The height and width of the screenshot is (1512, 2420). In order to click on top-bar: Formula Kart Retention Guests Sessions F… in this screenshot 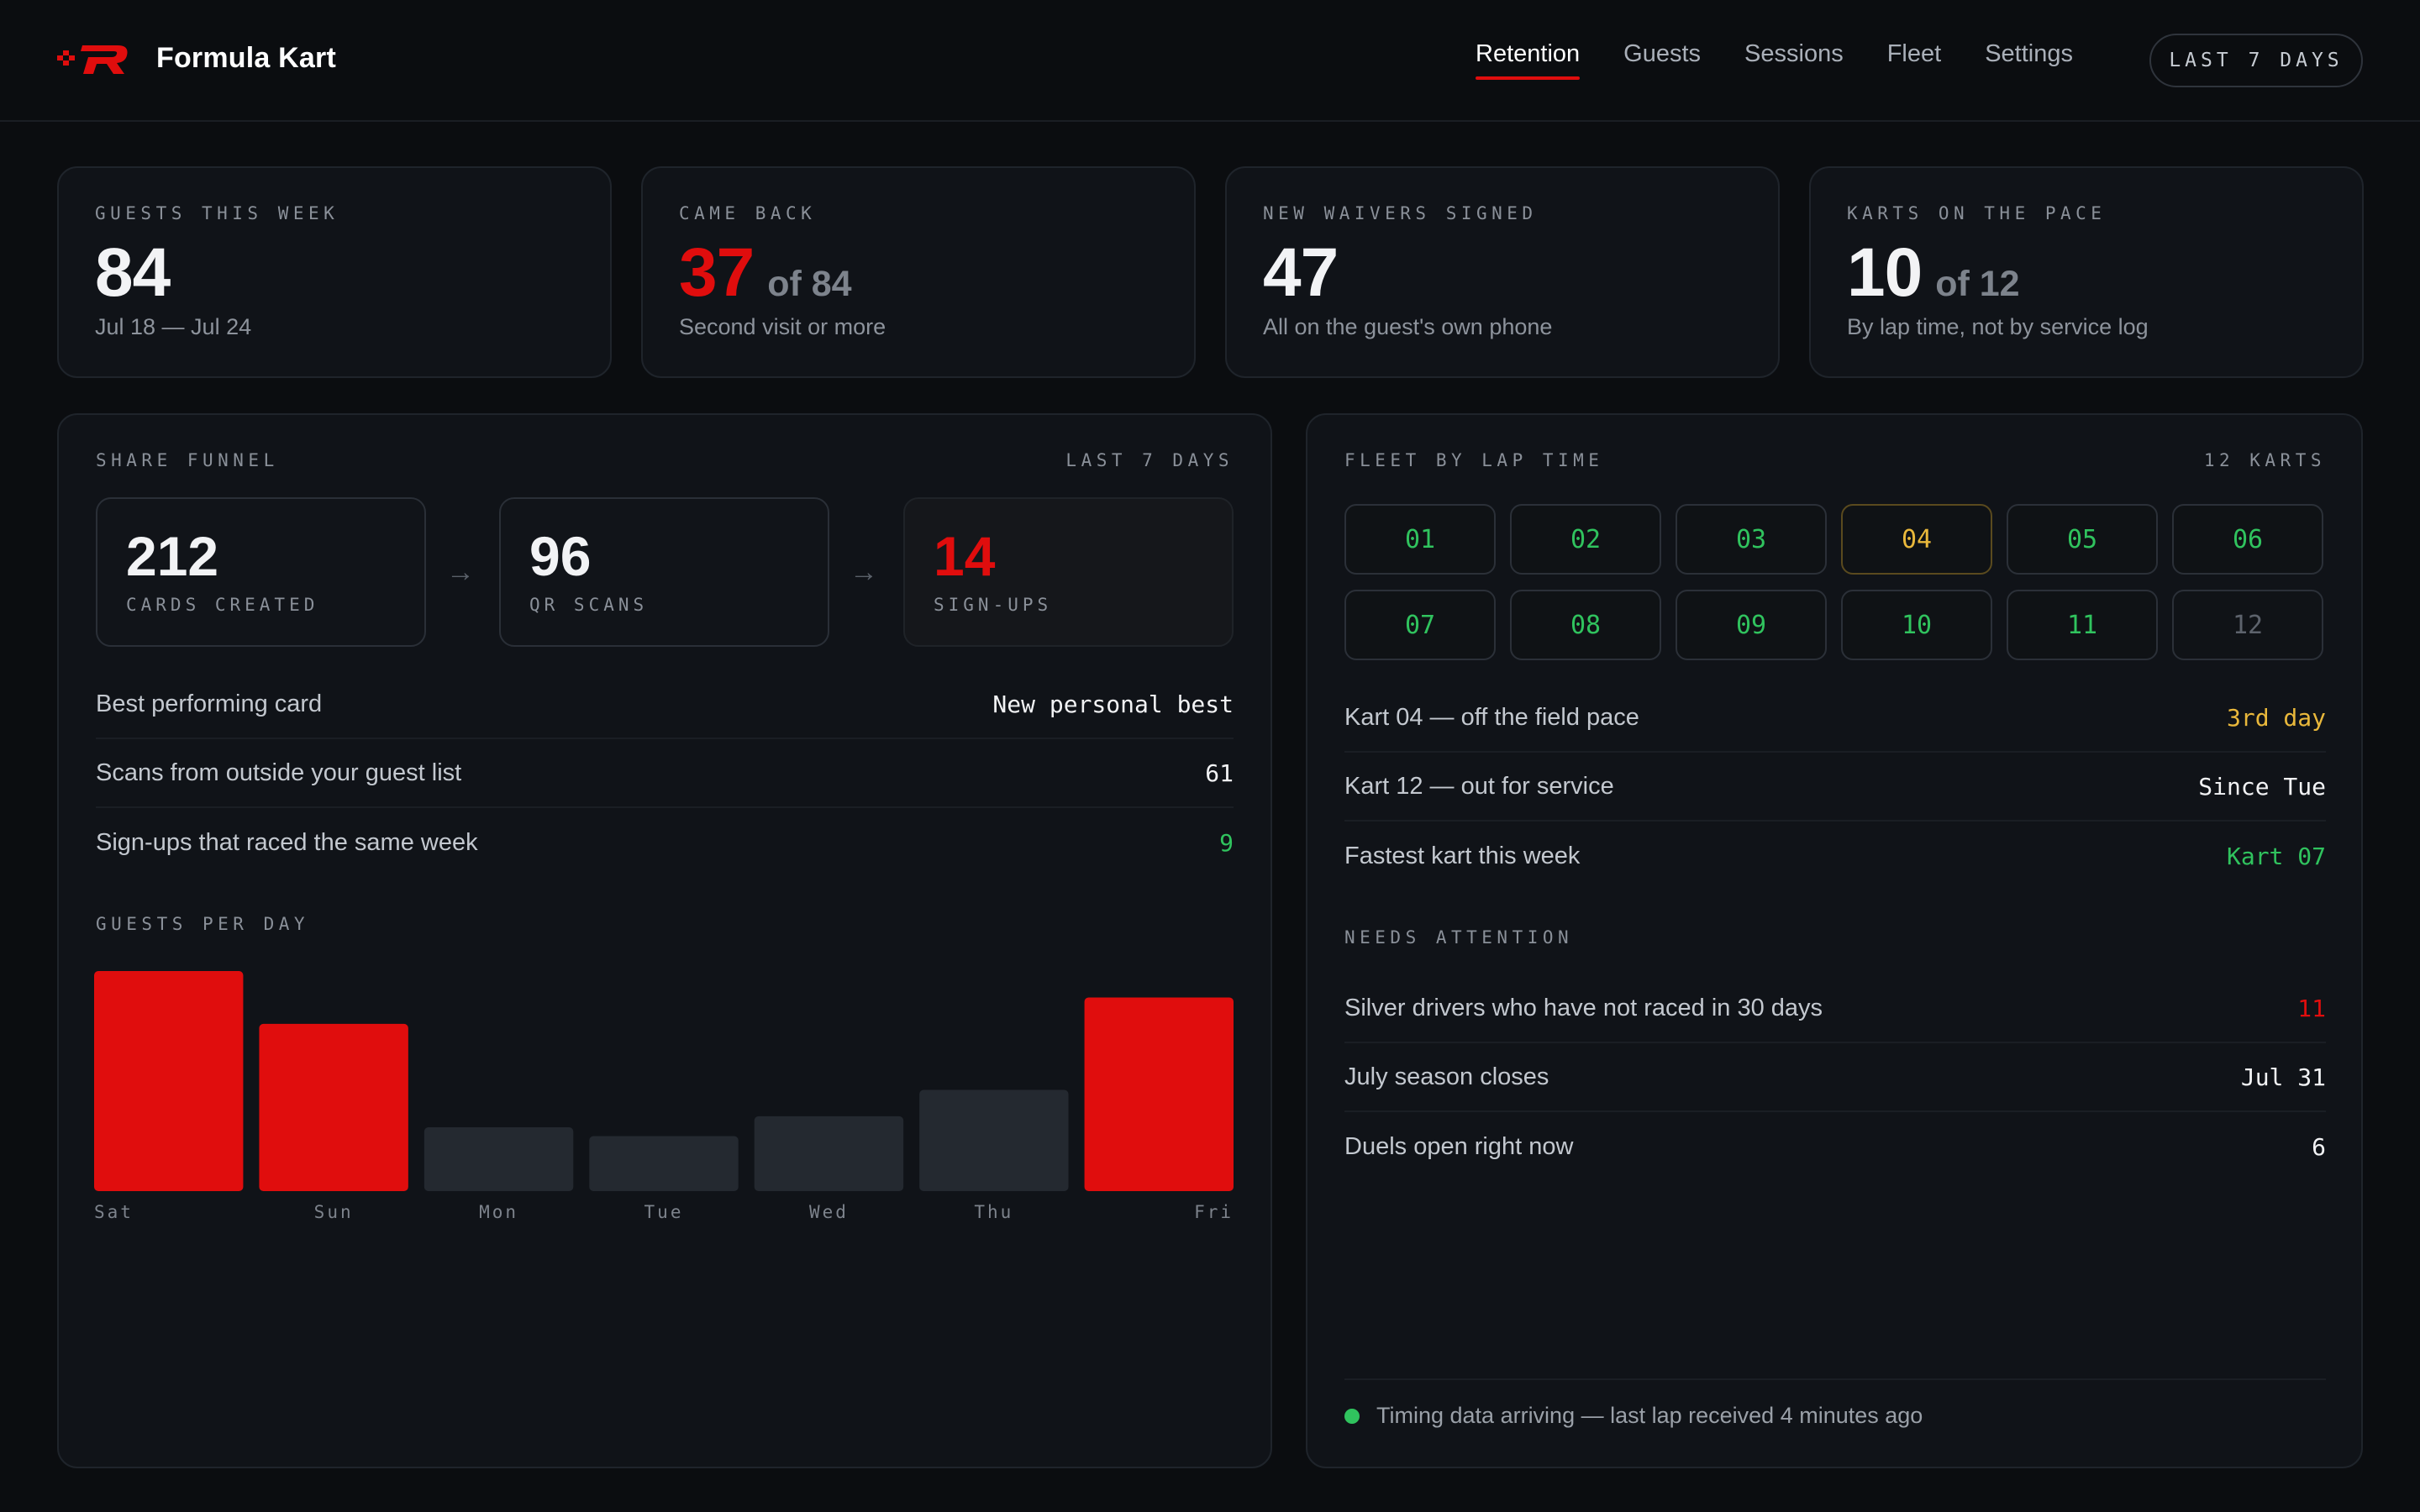, I will do `click(1210, 61)`.